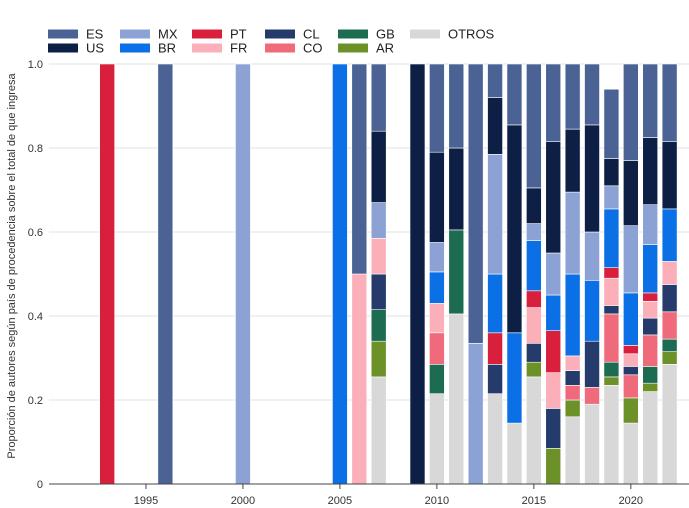 The height and width of the screenshot is (508, 689). I want to click on x-tick-label: 1995, so click(146, 501).